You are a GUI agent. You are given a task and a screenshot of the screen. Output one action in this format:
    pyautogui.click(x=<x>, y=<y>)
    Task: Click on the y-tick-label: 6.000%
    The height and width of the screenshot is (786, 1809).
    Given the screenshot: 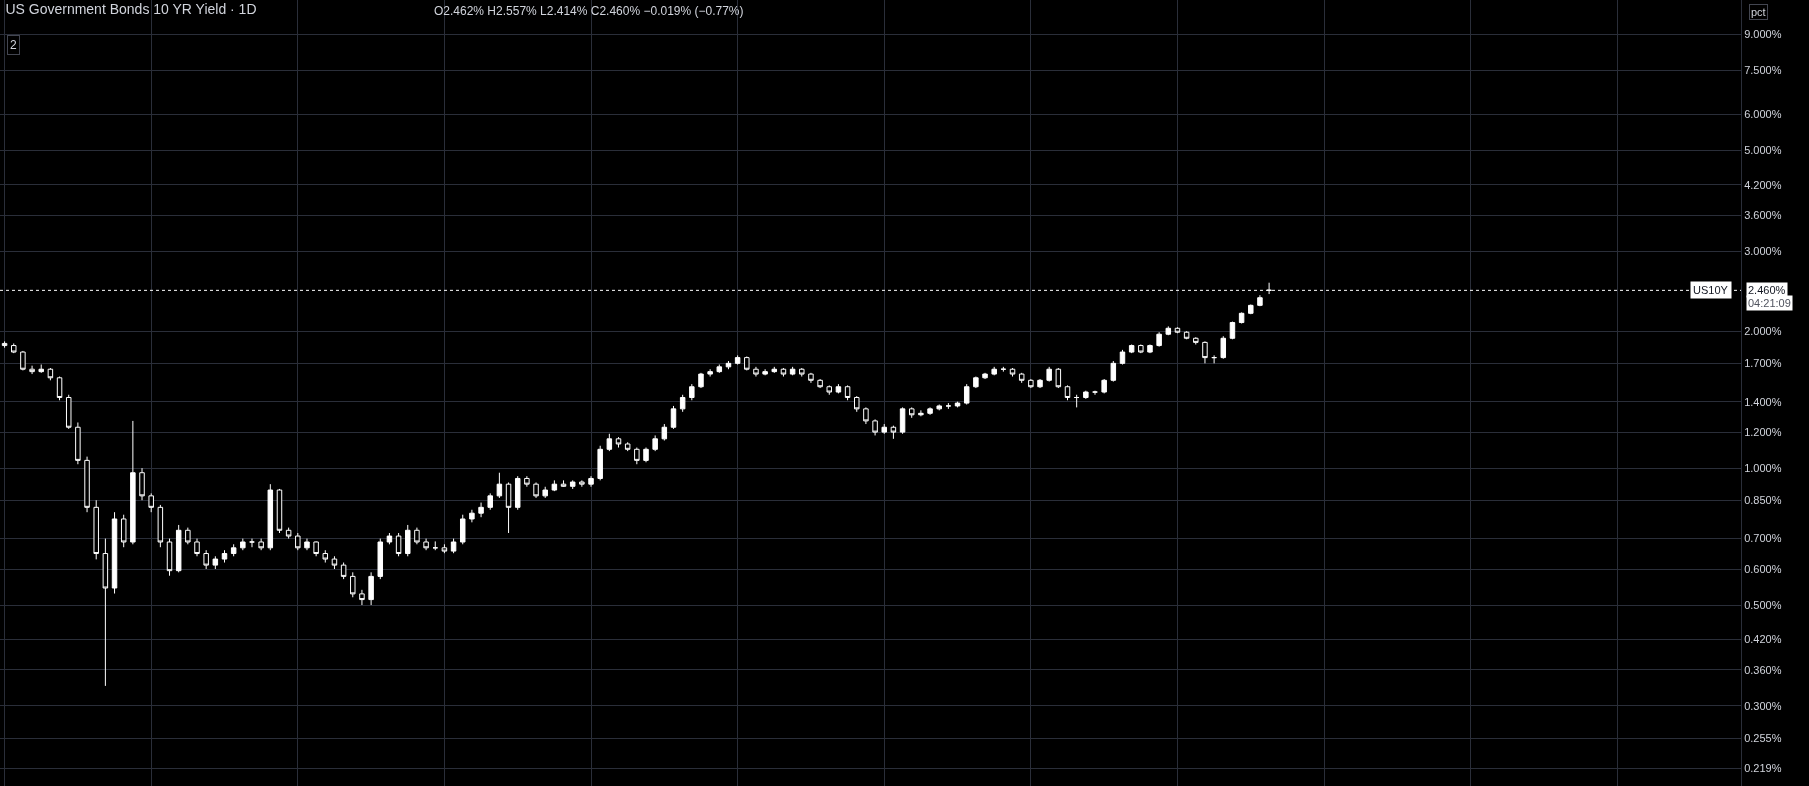 What is the action you would take?
    pyautogui.click(x=1763, y=114)
    